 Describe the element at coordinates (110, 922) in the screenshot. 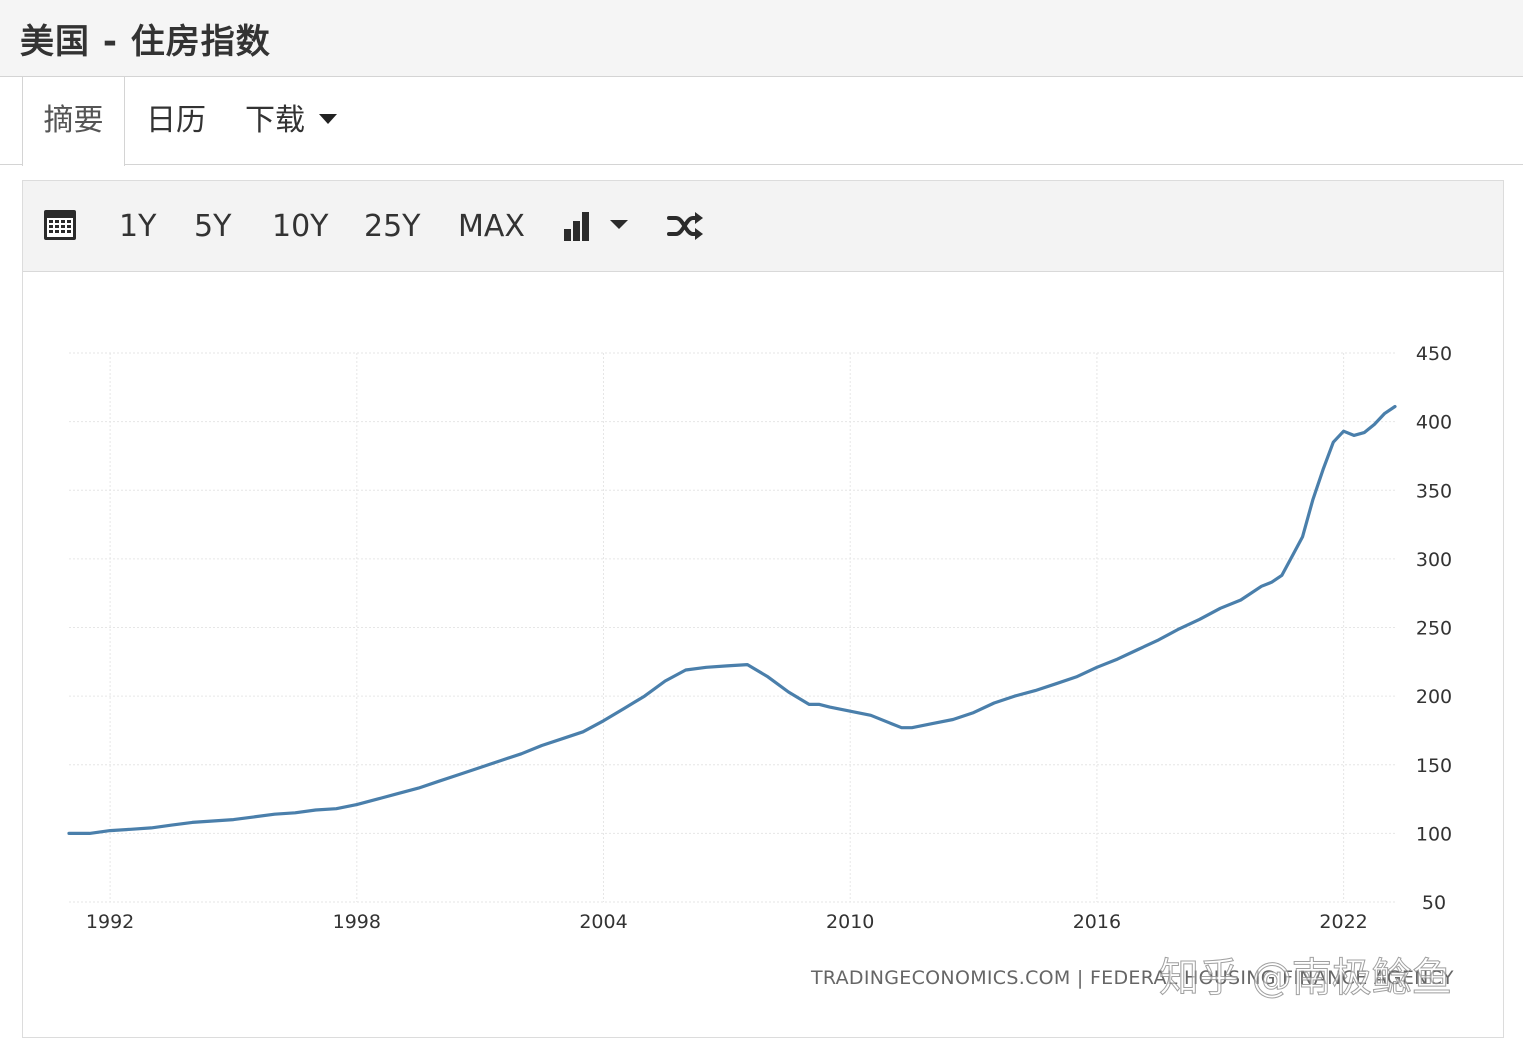

I see `x-tick-label: 1992` at that location.